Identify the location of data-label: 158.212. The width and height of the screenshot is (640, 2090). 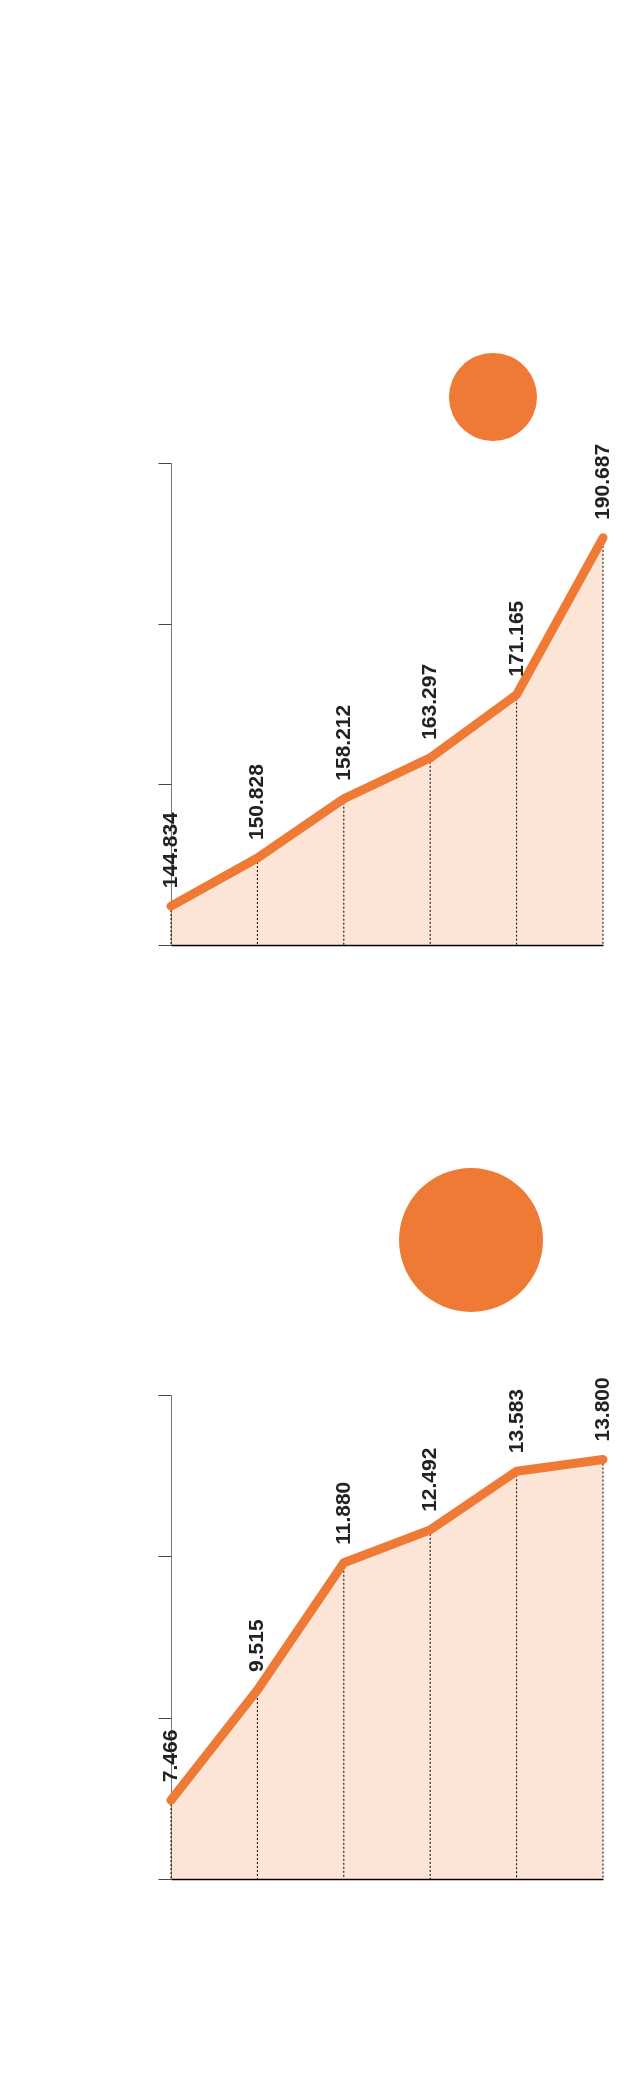
(342, 742).